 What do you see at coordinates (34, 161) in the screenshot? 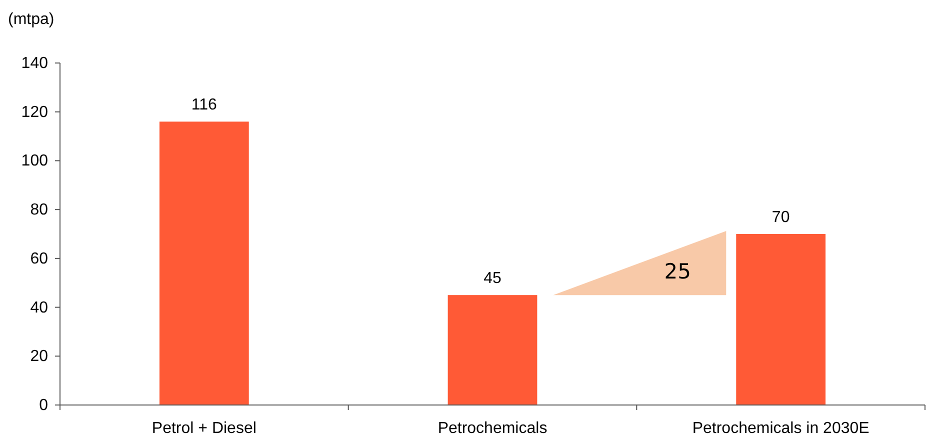
I see `y-tick-label: 100` at bounding box center [34, 161].